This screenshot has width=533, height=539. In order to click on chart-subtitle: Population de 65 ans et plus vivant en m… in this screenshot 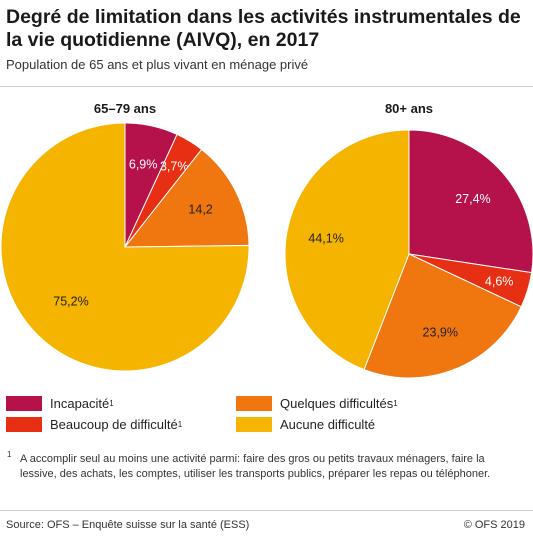, I will do `click(157, 64)`.